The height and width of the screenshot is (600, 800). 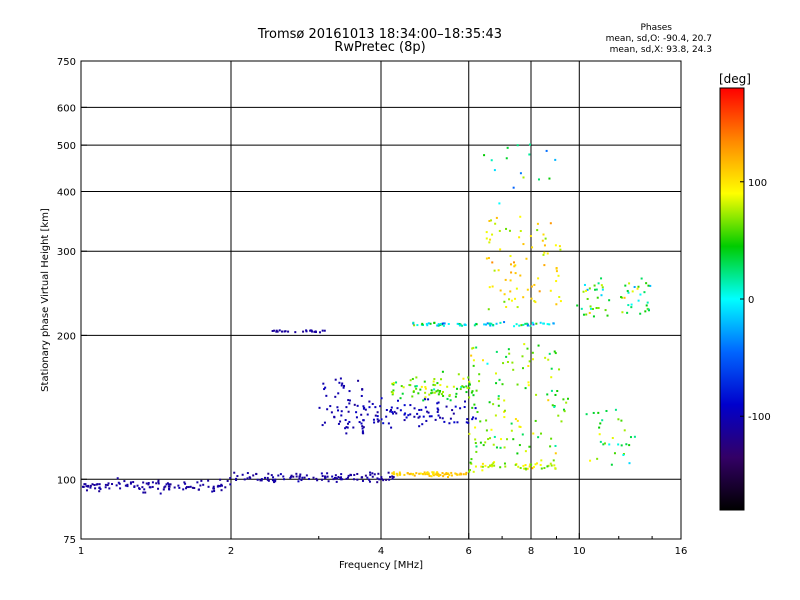 I want to click on y-tick-label: 600, so click(x=66, y=108).